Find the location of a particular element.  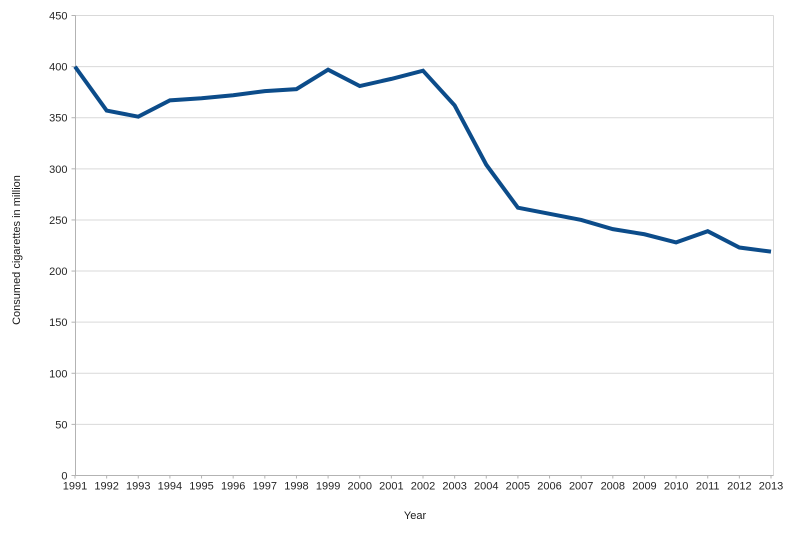

x-tick-label: 2006 is located at coordinates (549, 487).